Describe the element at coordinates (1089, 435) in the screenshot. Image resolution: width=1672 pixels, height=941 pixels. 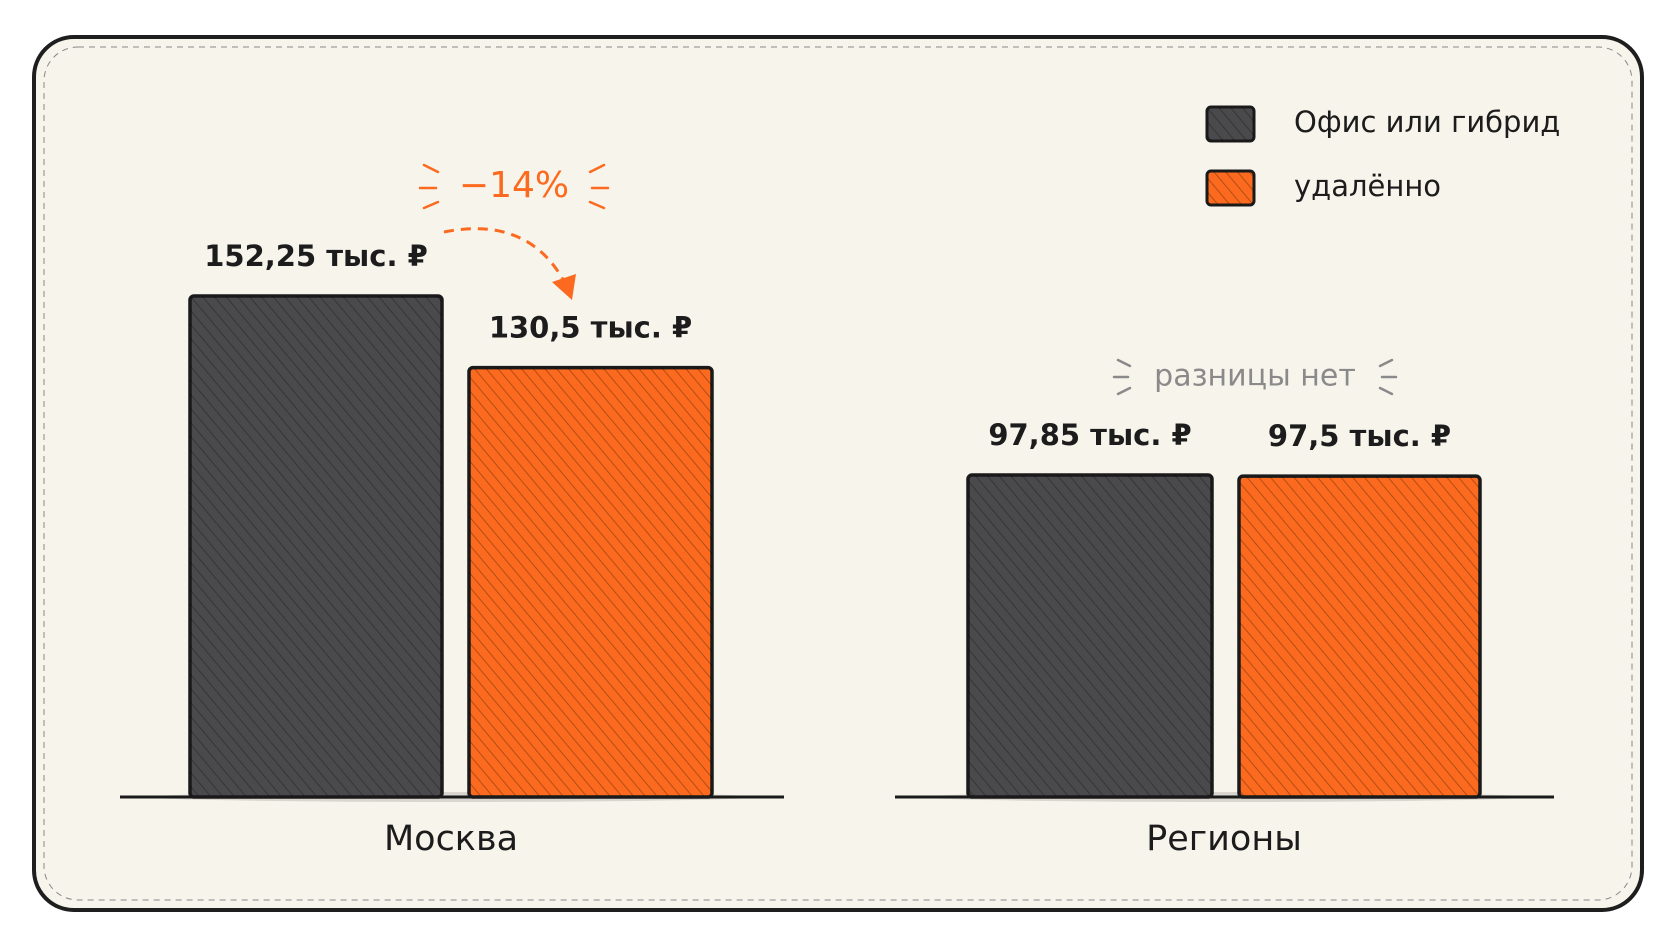
I see `value-label: 97,85 тыс. ₽` at that location.